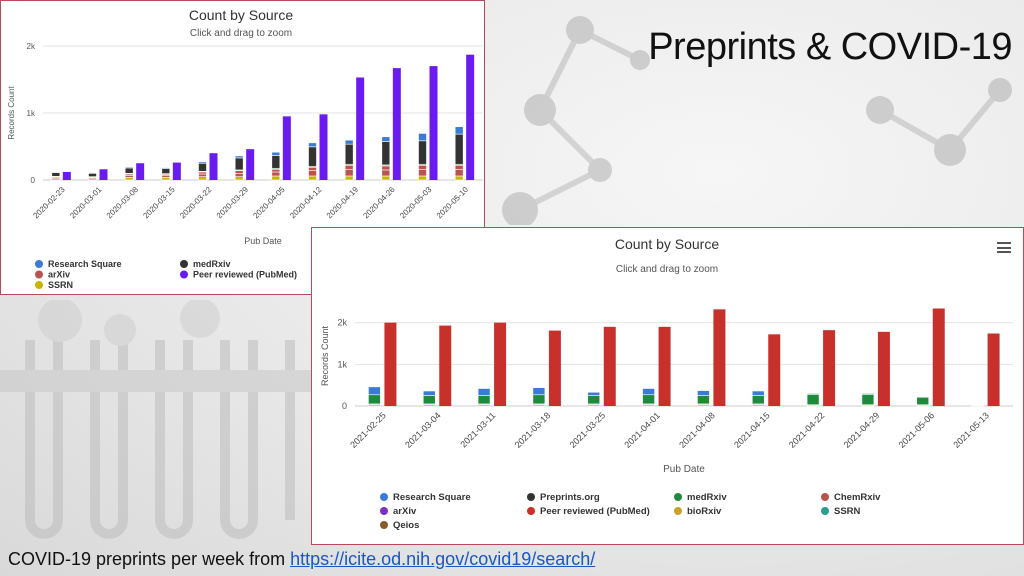 The height and width of the screenshot is (576, 1024). What do you see at coordinates (342, 364) in the screenshot?
I see `y-tick-label: 1k` at bounding box center [342, 364].